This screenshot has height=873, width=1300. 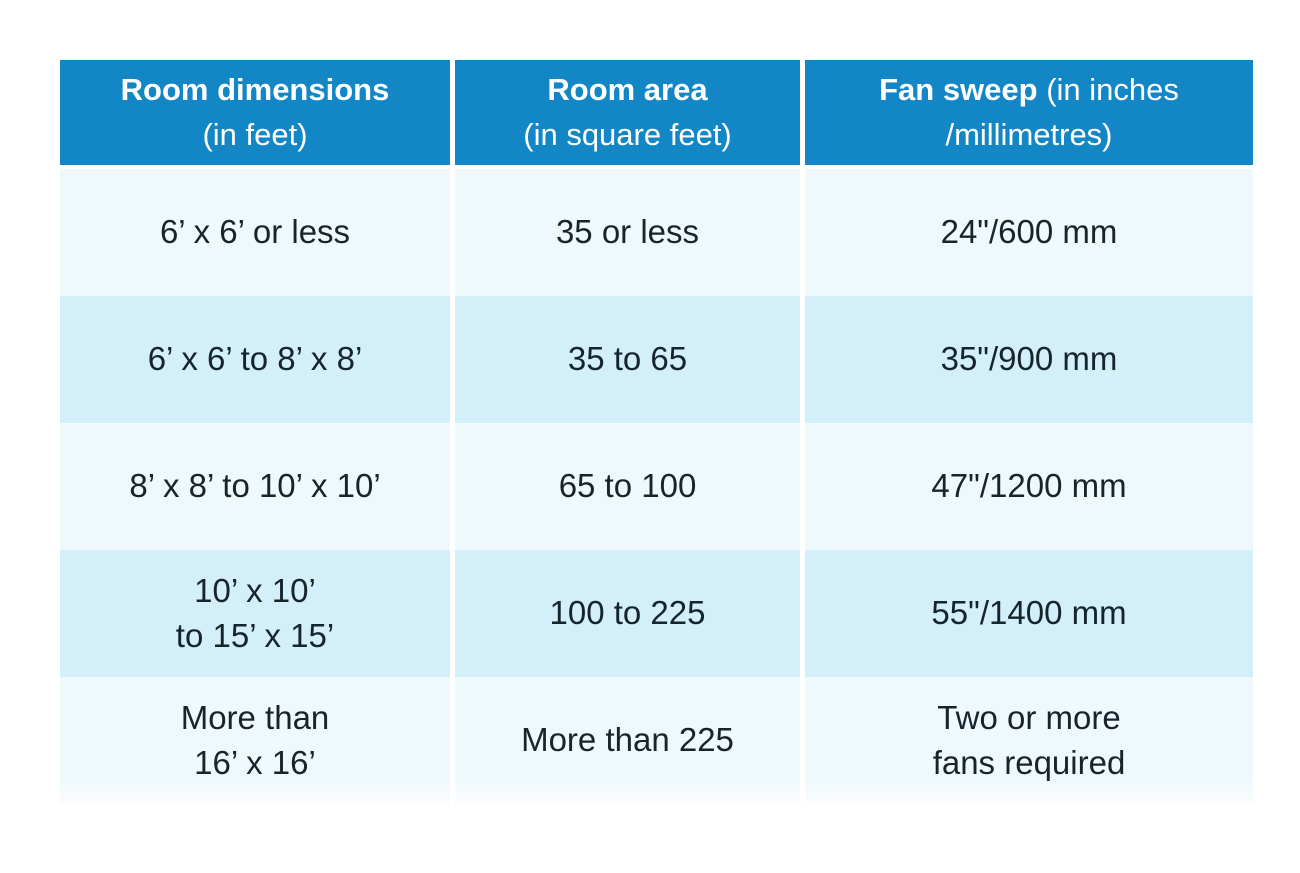 I want to click on header-title: Room dimensions, so click(x=255, y=89).